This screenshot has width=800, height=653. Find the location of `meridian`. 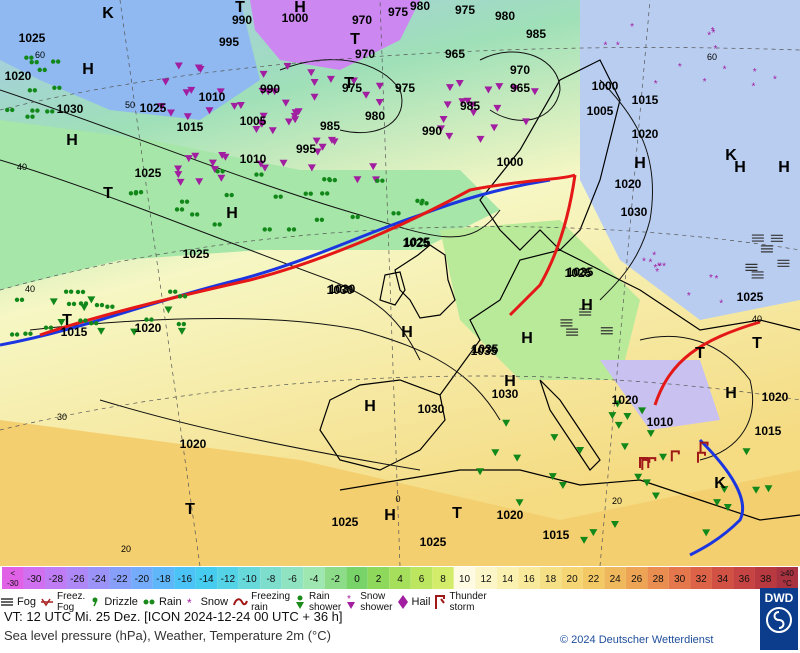

meridian is located at coordinates (625, 283).